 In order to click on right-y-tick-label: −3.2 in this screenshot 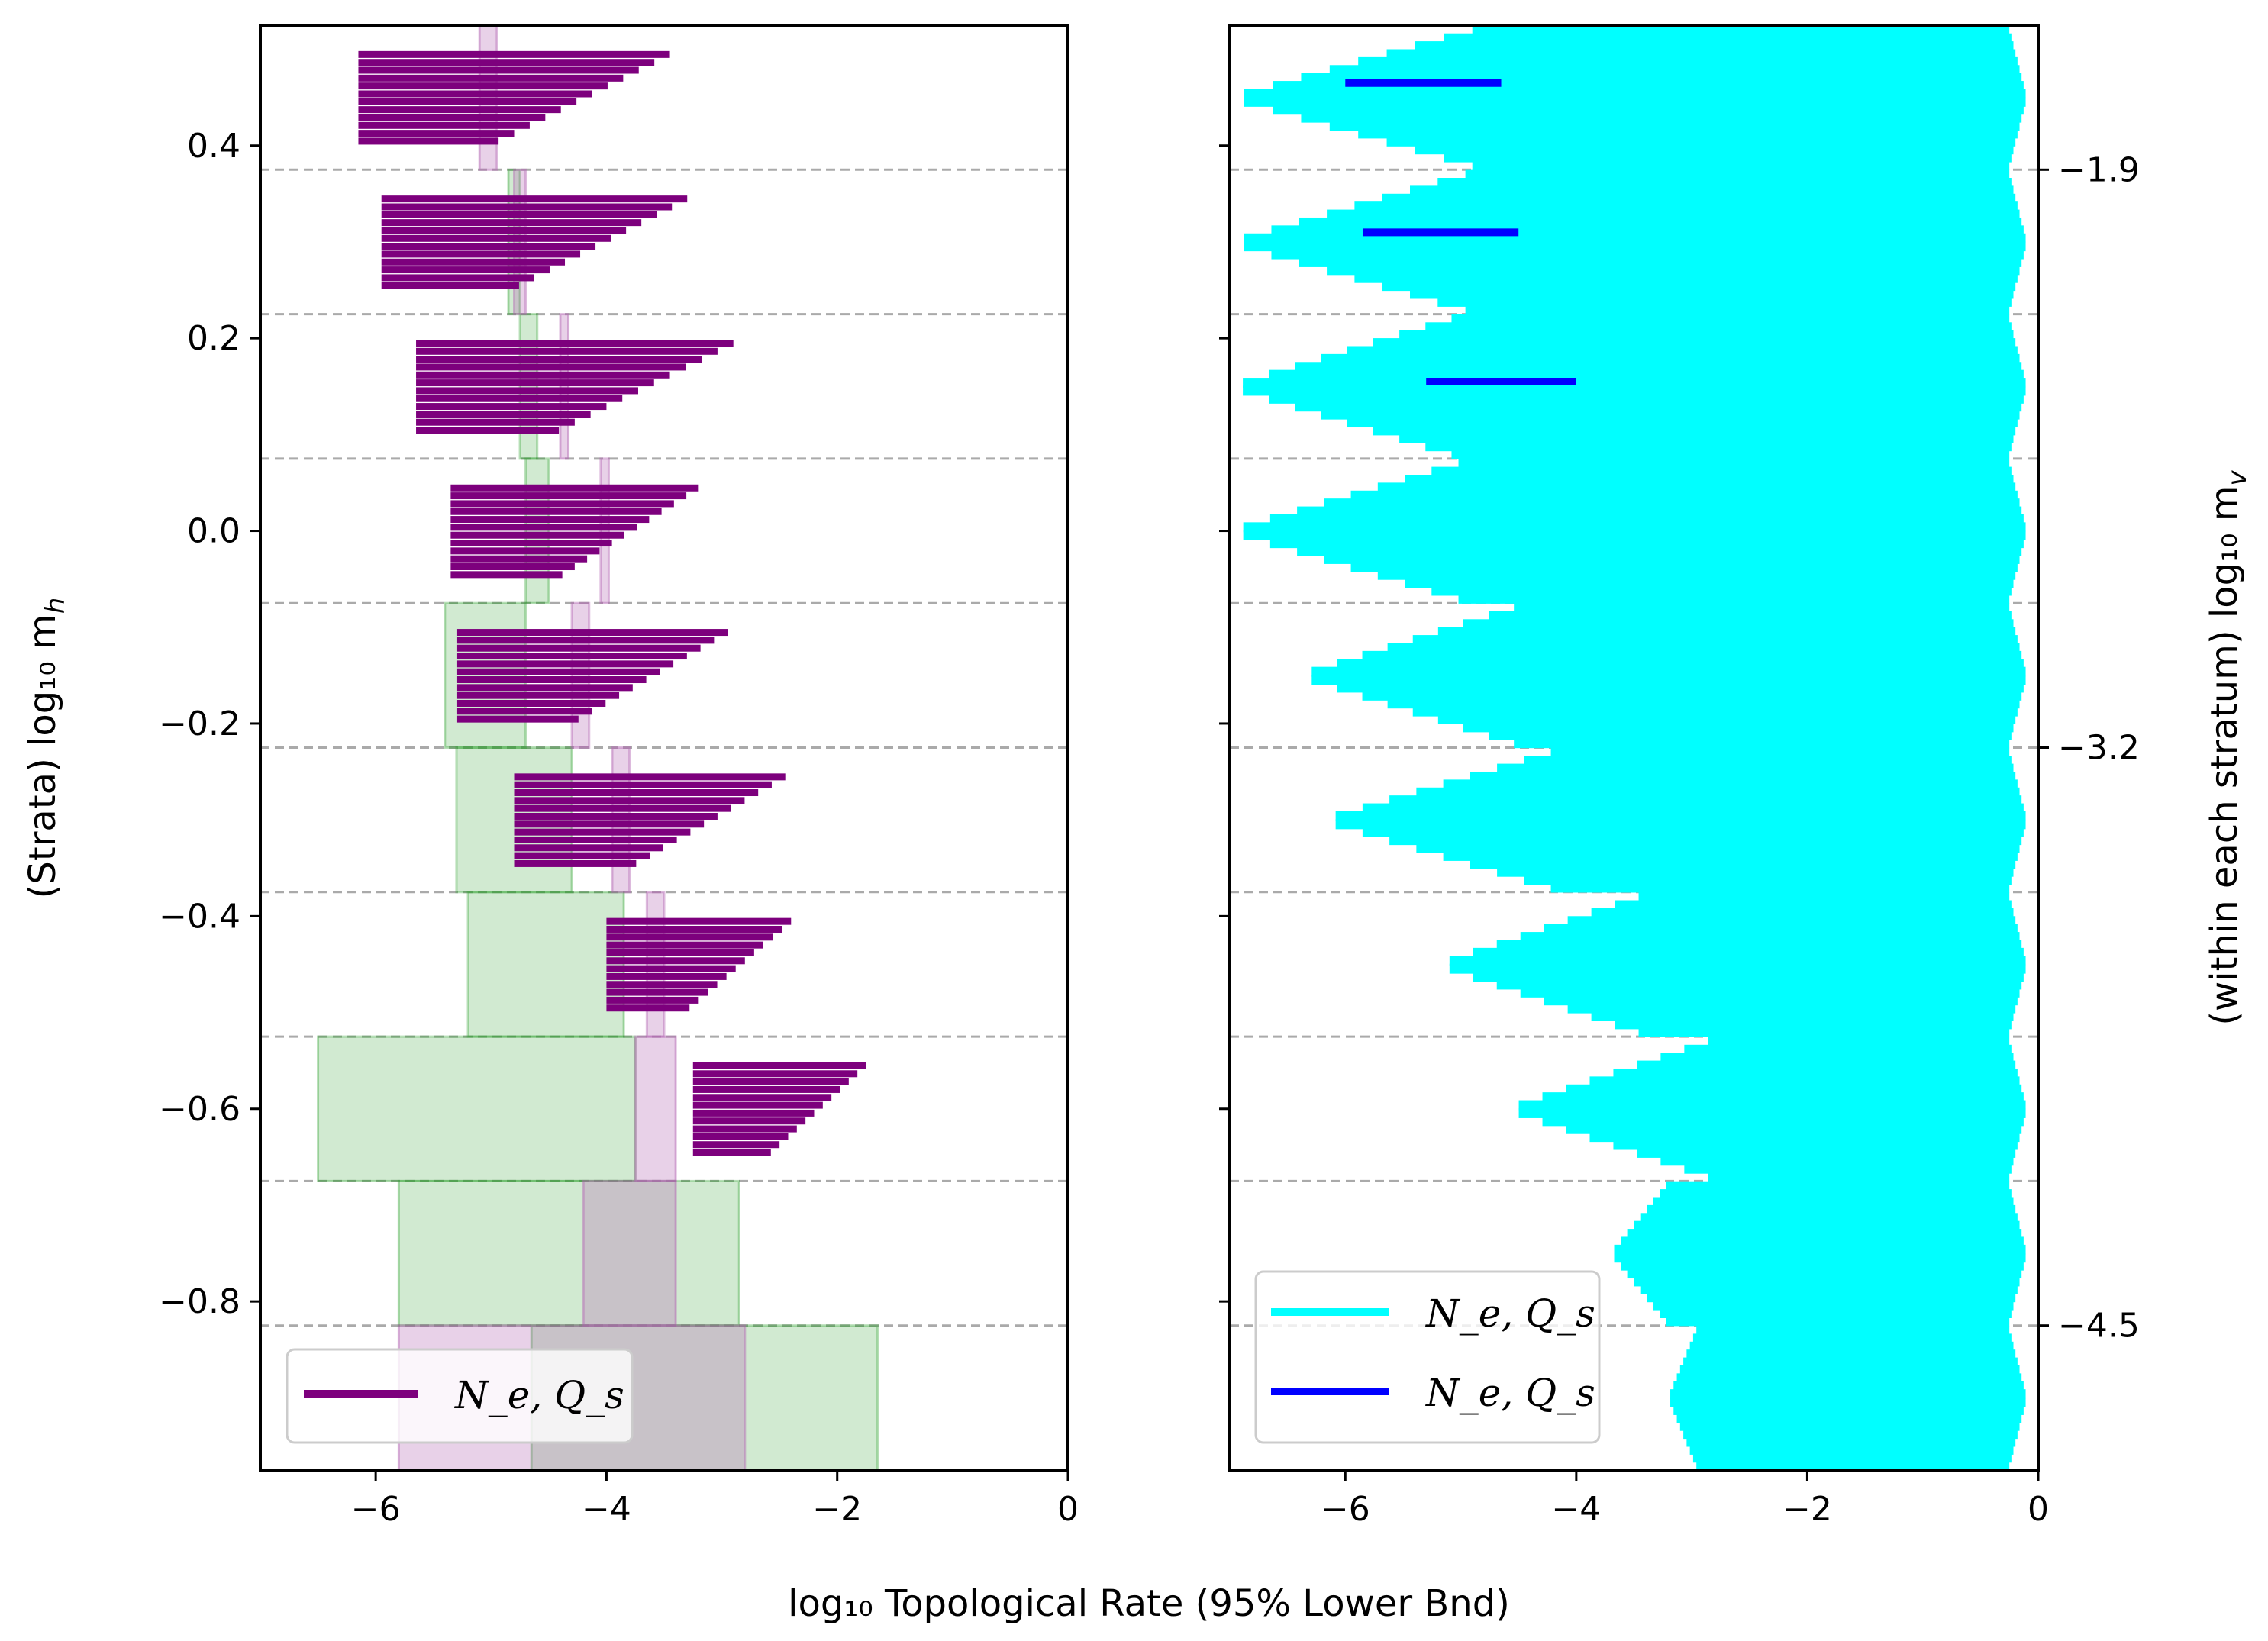, I will do `click(2099, 748)`.